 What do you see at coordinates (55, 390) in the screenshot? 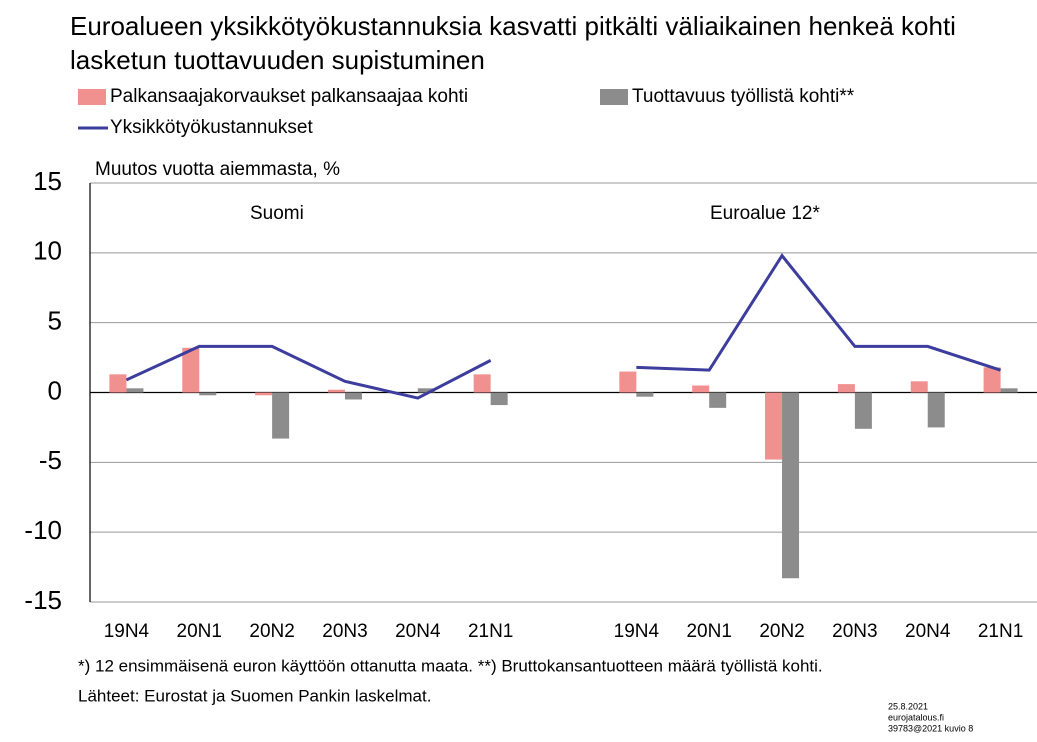
I see `y-tick-label: 0` at bounding box center [55, 390].